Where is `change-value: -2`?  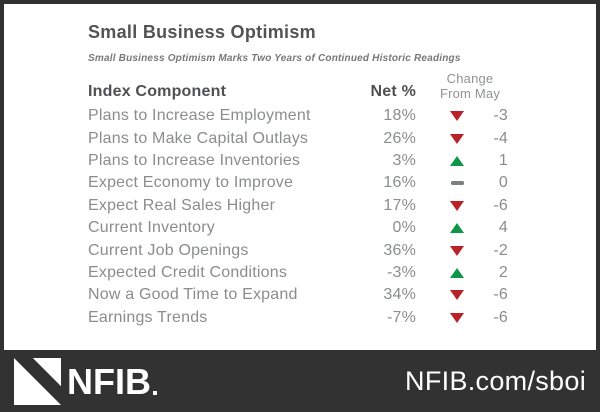
change-value: -2 is located at coordinates (500, 250).